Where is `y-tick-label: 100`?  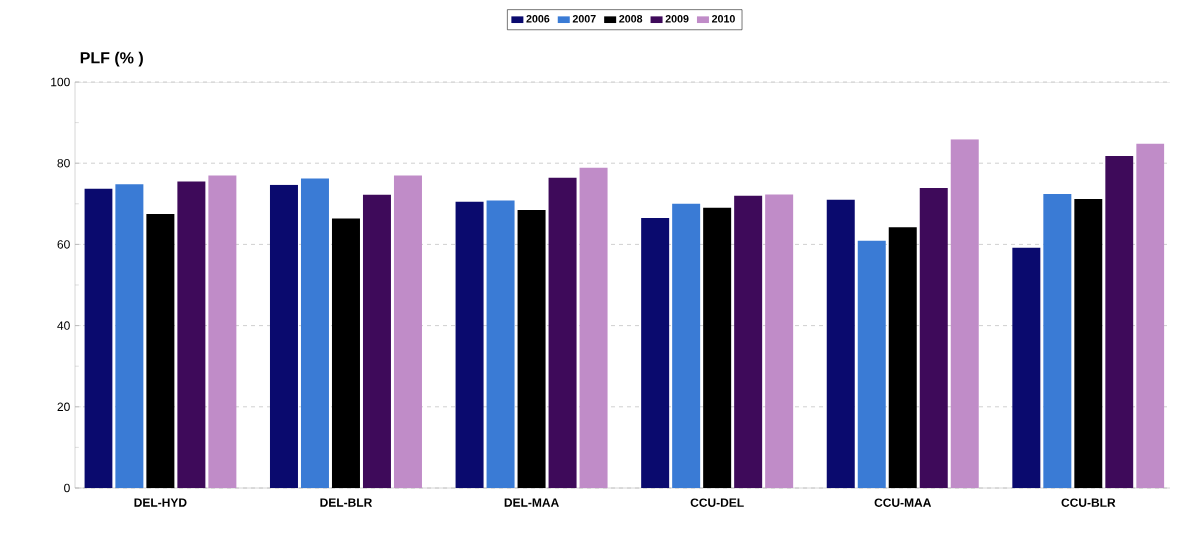
y-tick-label: 100 is located at coordinates (60, 82).